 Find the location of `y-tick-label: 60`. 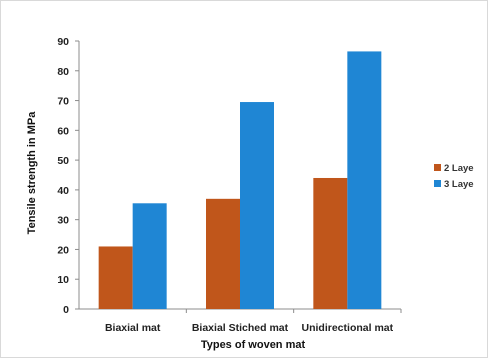

y-tick-label: 60 is located at coordinates (63, 131).